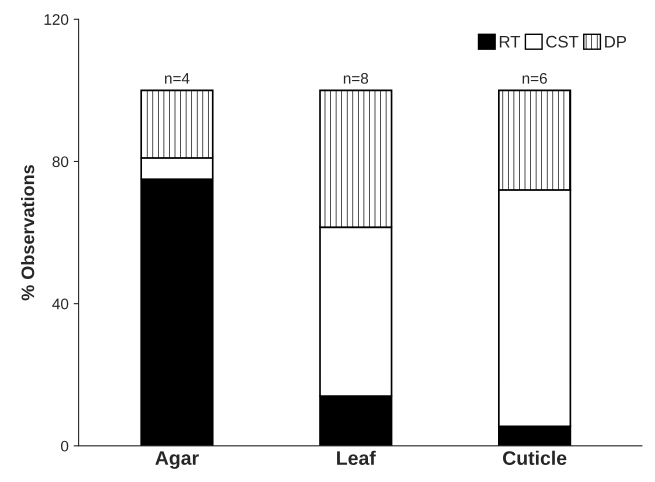  Describe the element at coordinates (356, 457) in the screenshot. I see `x-tick-label: Leaf` at that location.